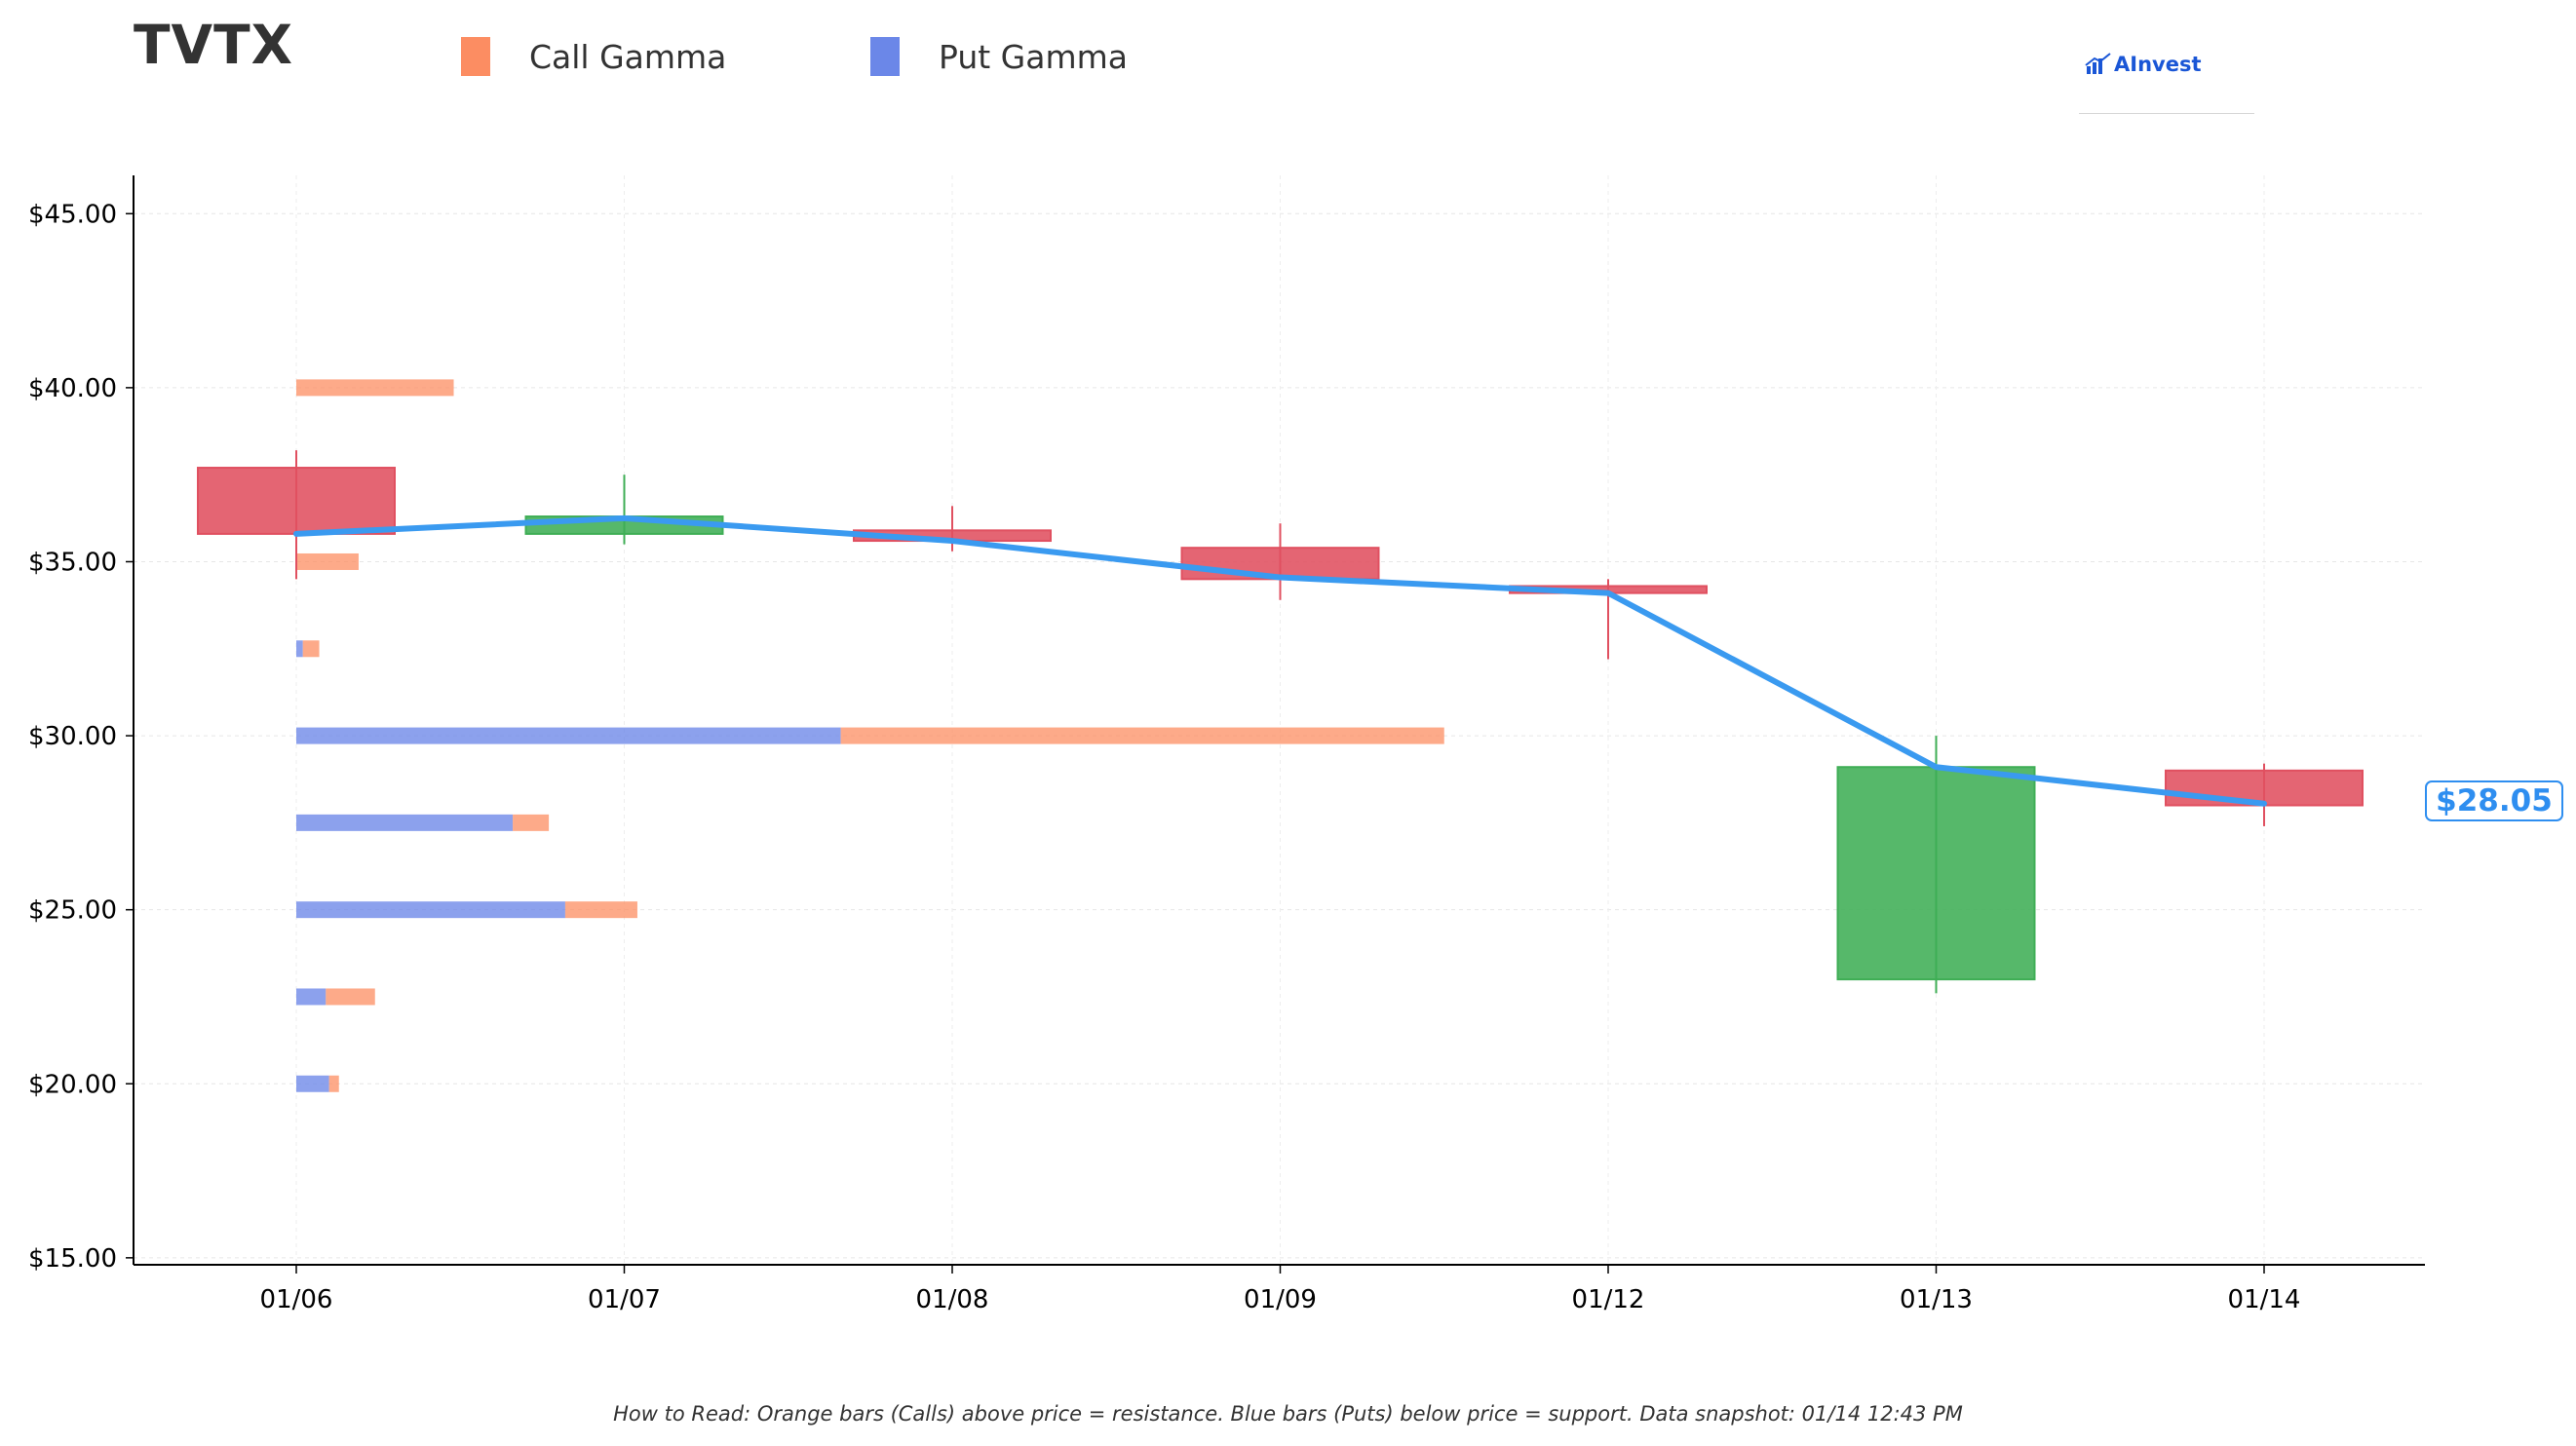 This screenshot has width=2576, height=1446. Describe the element at coordinates (885, 56) in the screenshot. I see `put-gamma-swatch` at that location.